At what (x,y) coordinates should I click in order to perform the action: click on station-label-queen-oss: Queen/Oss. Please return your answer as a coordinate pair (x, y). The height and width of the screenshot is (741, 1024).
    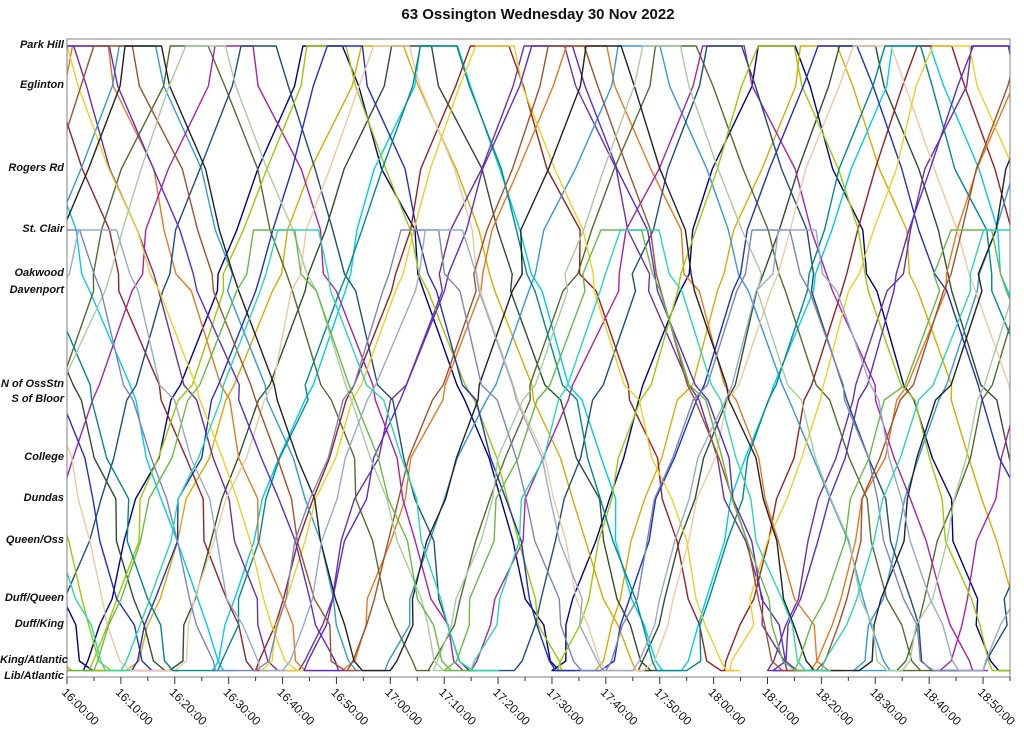
    Looking at the image, I should click on (34, 540).